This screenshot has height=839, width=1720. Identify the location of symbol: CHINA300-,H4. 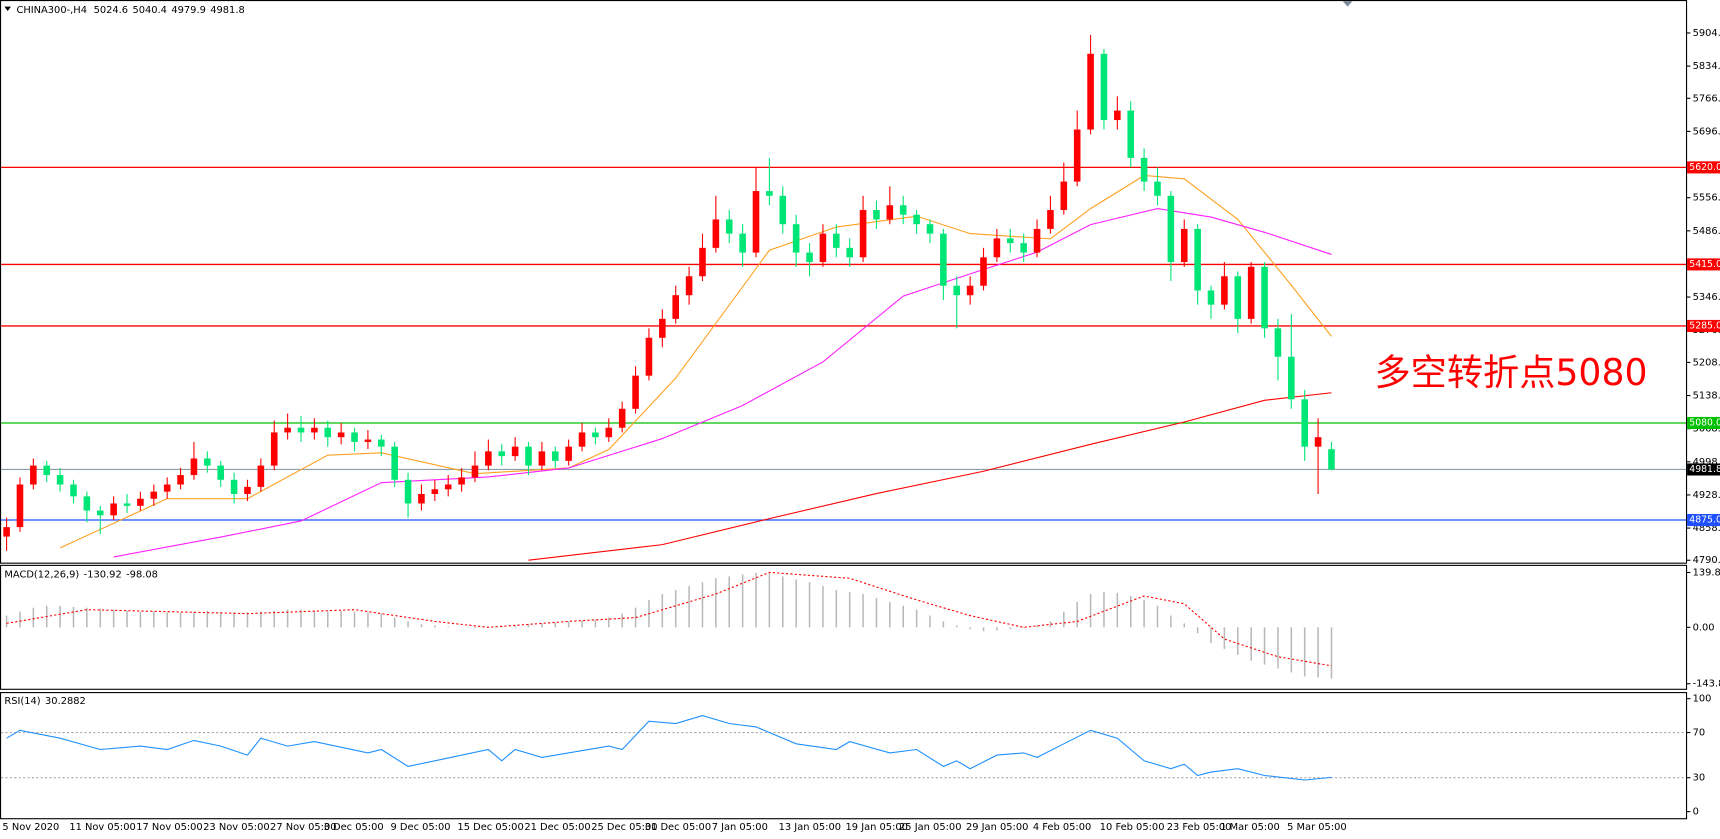
(51, 10).